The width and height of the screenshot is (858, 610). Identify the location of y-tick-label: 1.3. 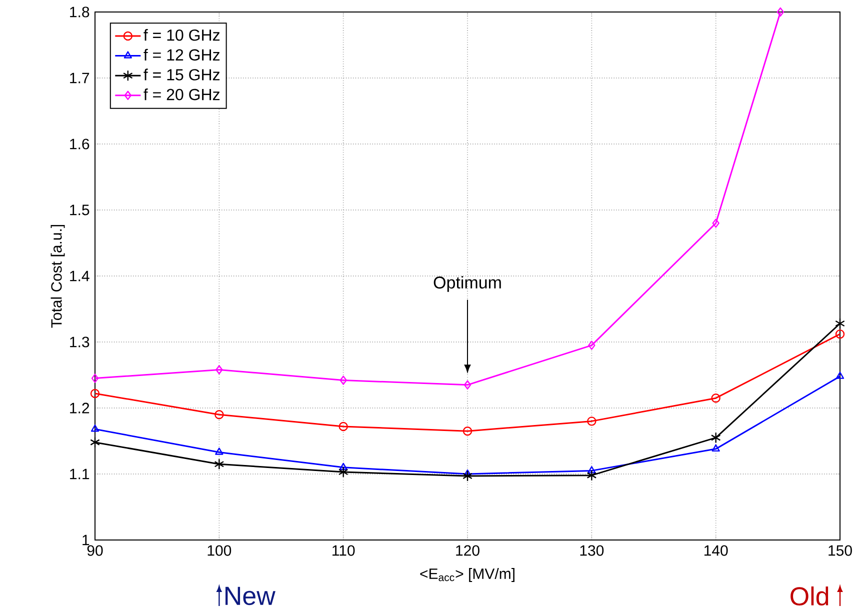
(80, 342).